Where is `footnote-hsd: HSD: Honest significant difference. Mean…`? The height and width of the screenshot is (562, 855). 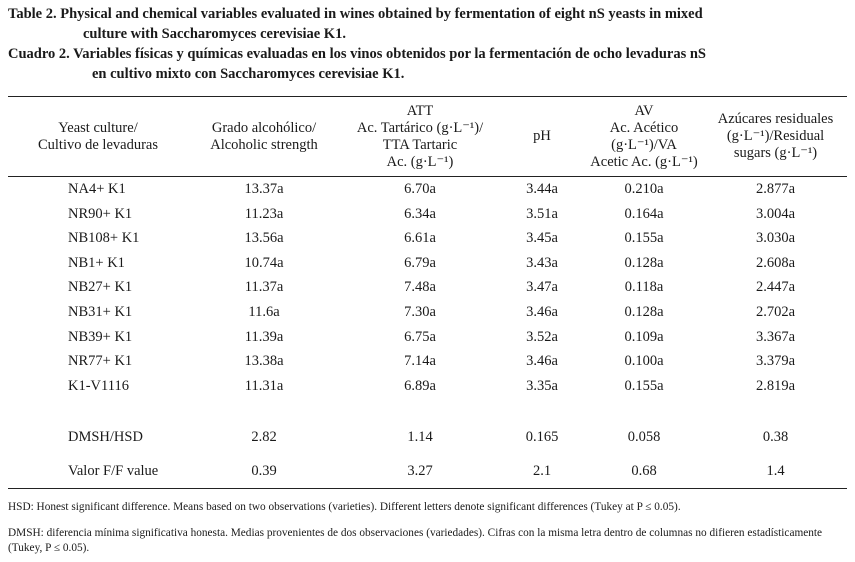
footnote-hsd: HSD: Honest significant difference. Mean… is located at coordinates (344, 507).